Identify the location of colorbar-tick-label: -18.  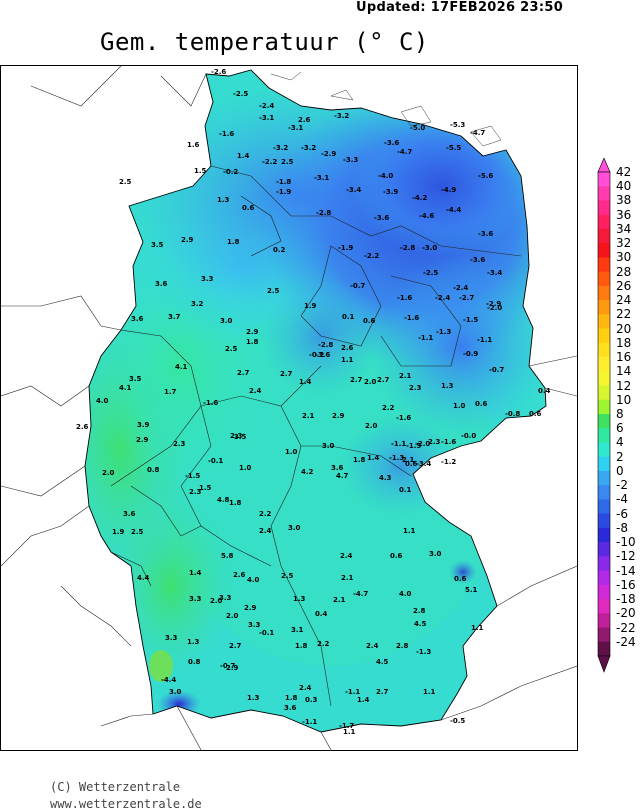
(626, 599).